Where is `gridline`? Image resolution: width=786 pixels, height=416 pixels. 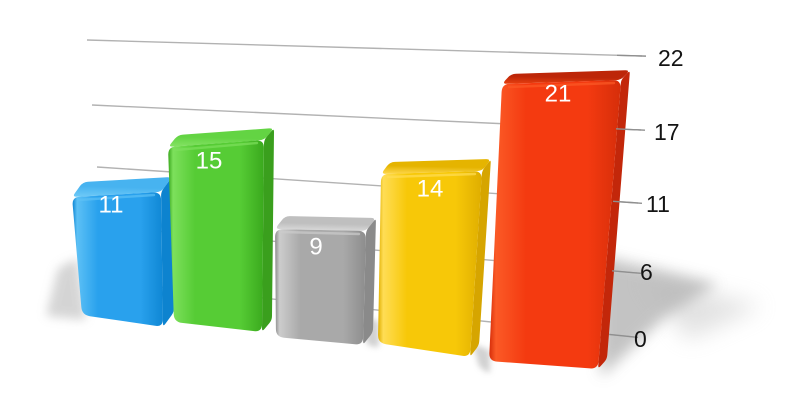 gridline is located at coordinates (364, 48).